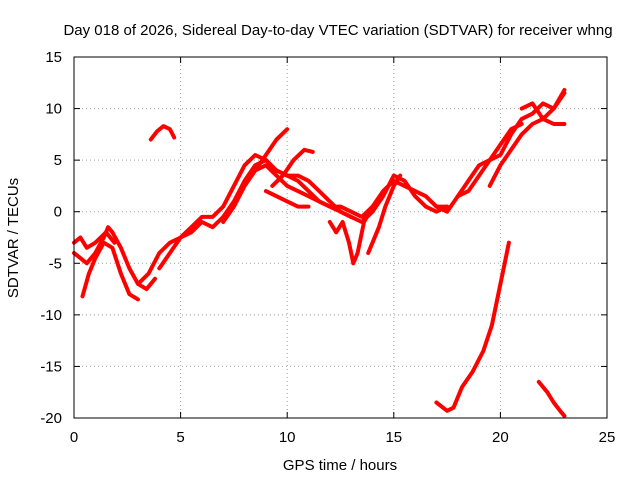 The height and width of the screenshot is (480, 640). Describe the element at coordinates (340, 465) in the screenshot. I see `x-axis-label: GPS time / hours` at that location.